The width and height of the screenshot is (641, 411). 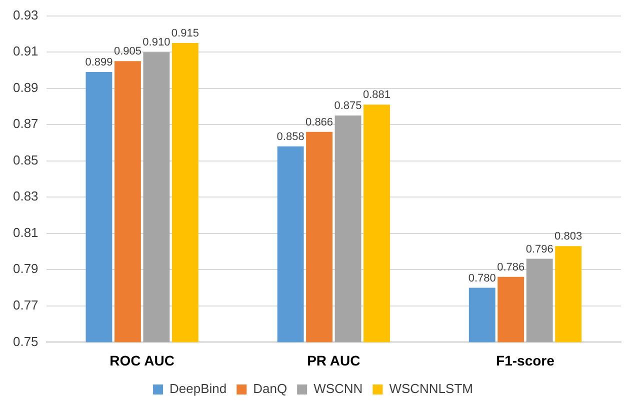 I want to click on x-tick-label: F1-score, so click(x=525, y=360).